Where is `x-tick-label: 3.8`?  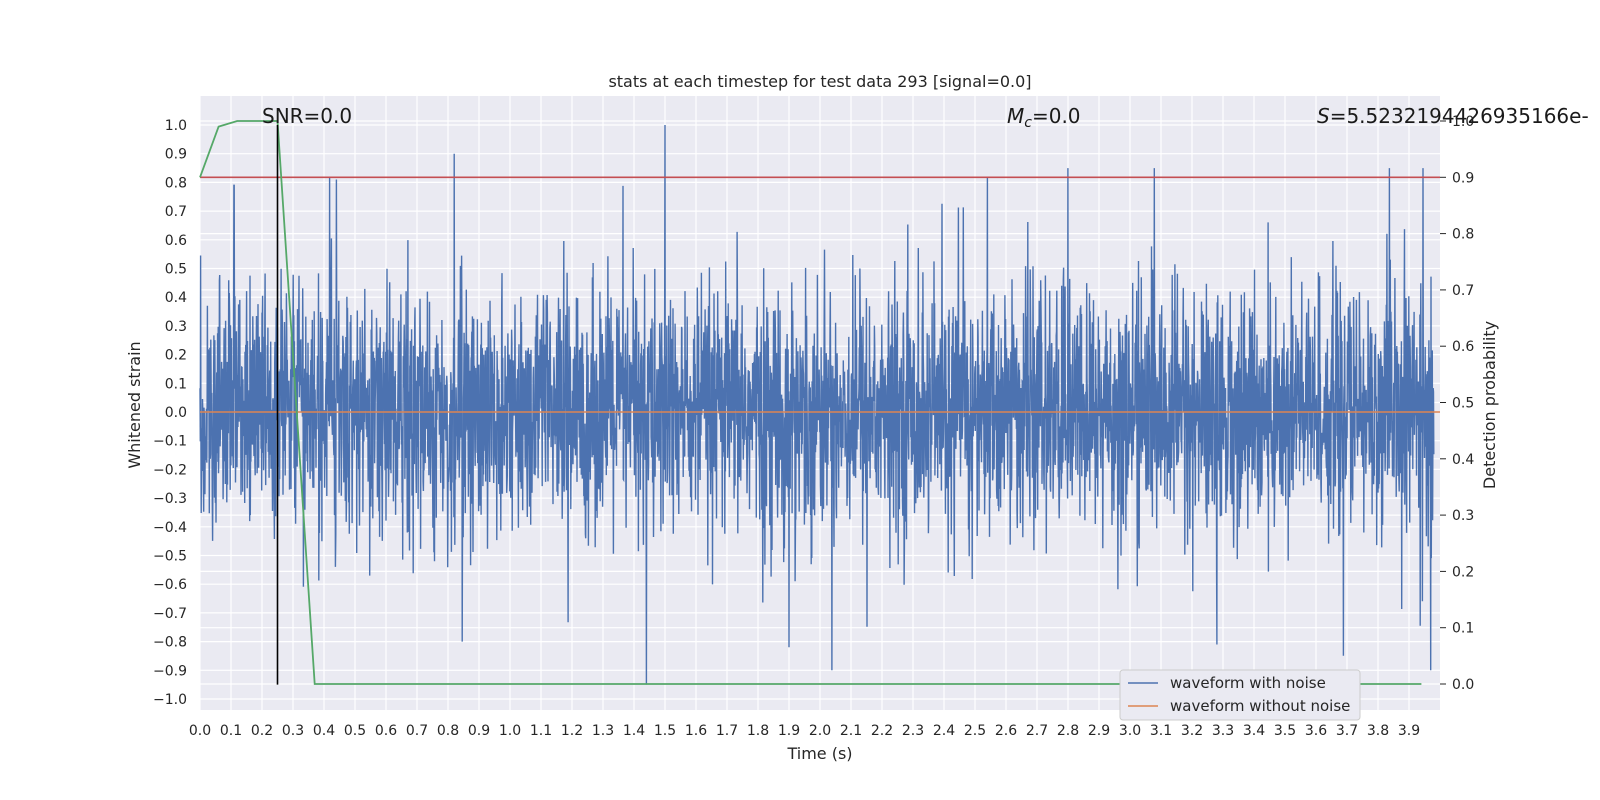
x-tick-label: 3.8 is located at coordinates (1378, 731).